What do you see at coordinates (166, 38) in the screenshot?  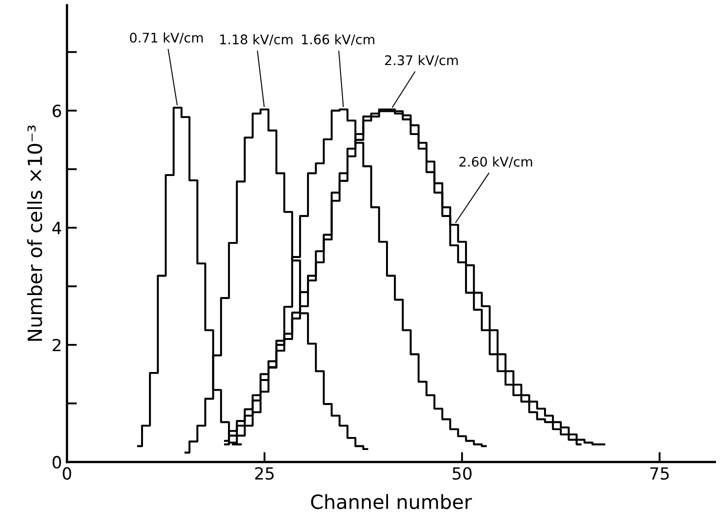 I see `text: 0.71 kV/cm` at bounding box center [166, 38].